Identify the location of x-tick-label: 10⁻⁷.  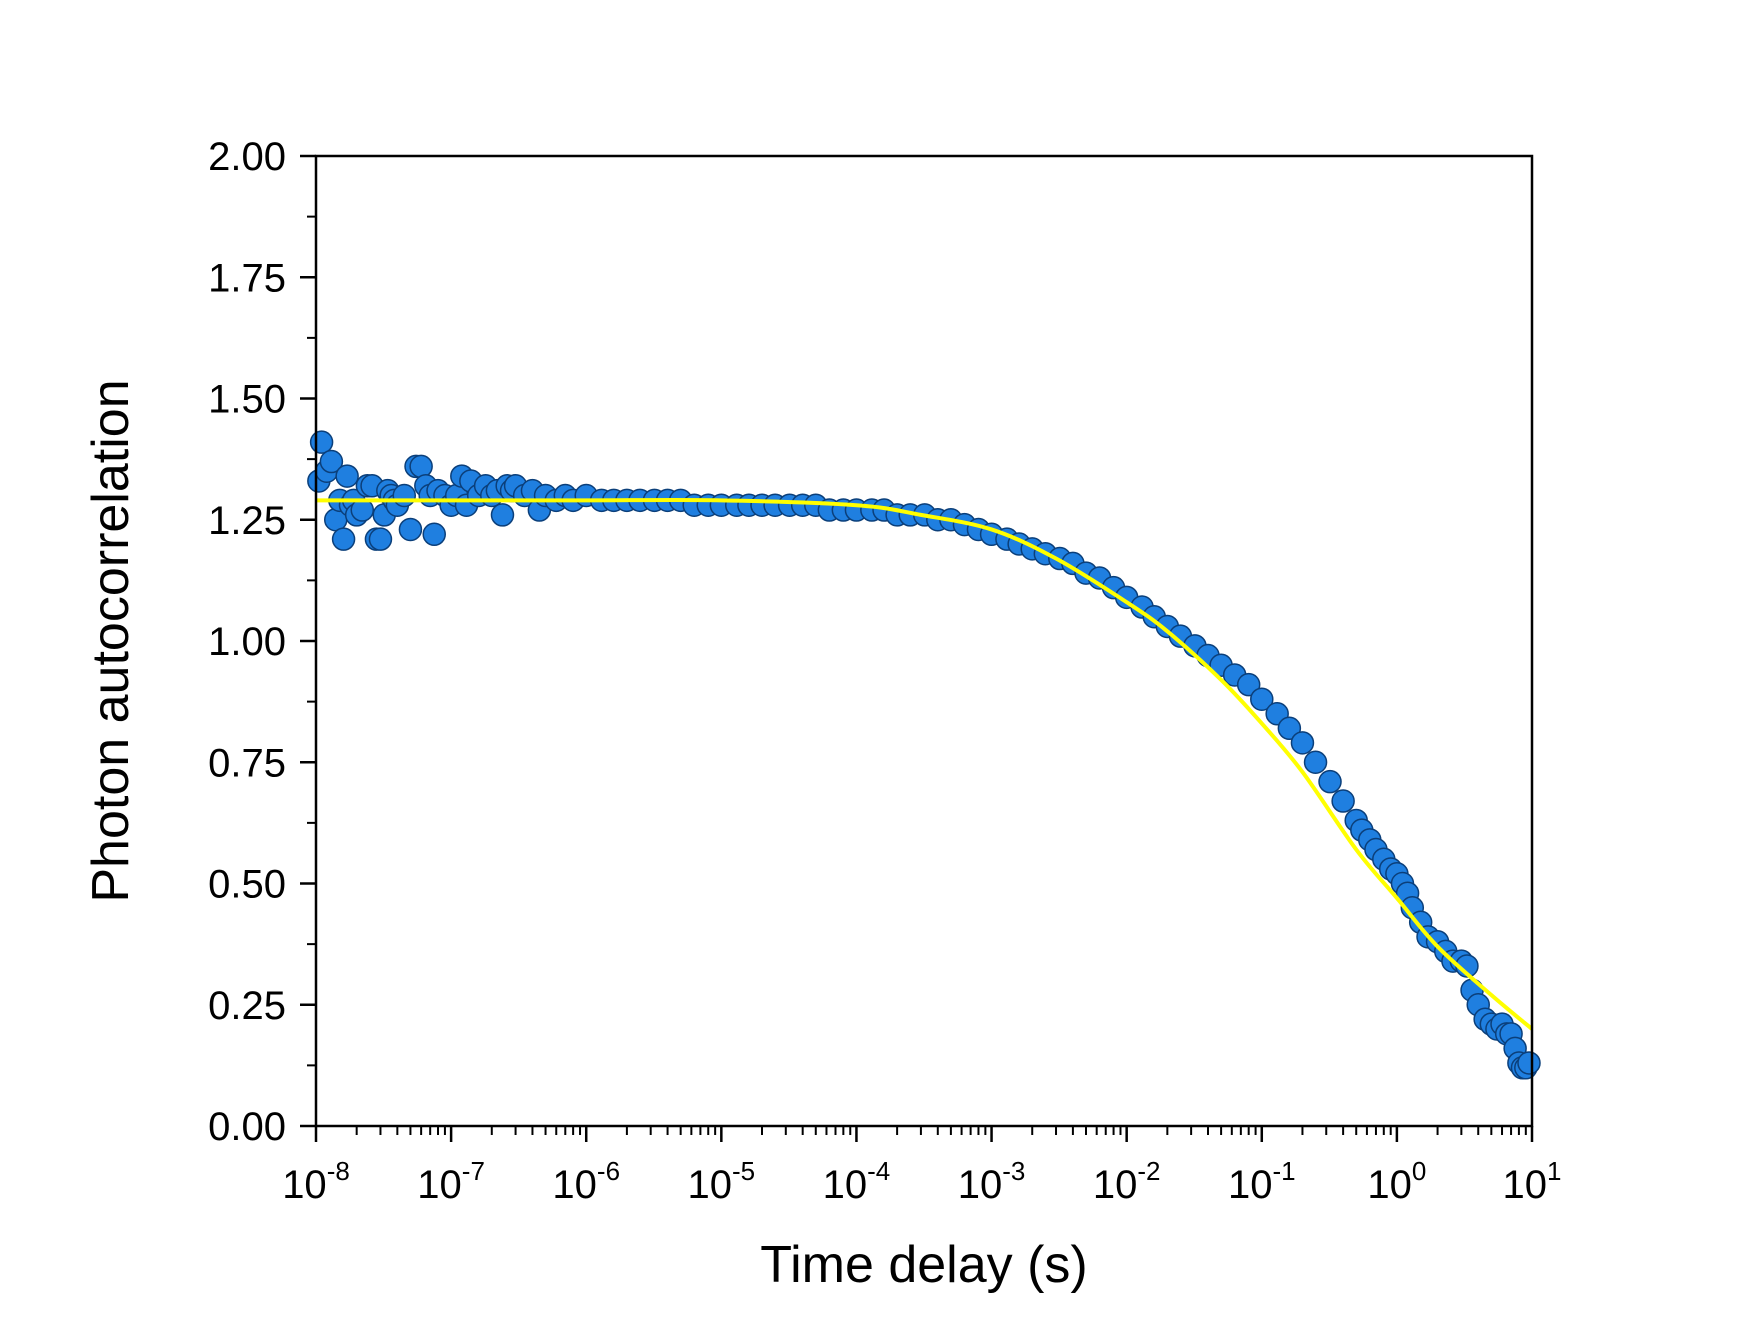
(451, 1181).